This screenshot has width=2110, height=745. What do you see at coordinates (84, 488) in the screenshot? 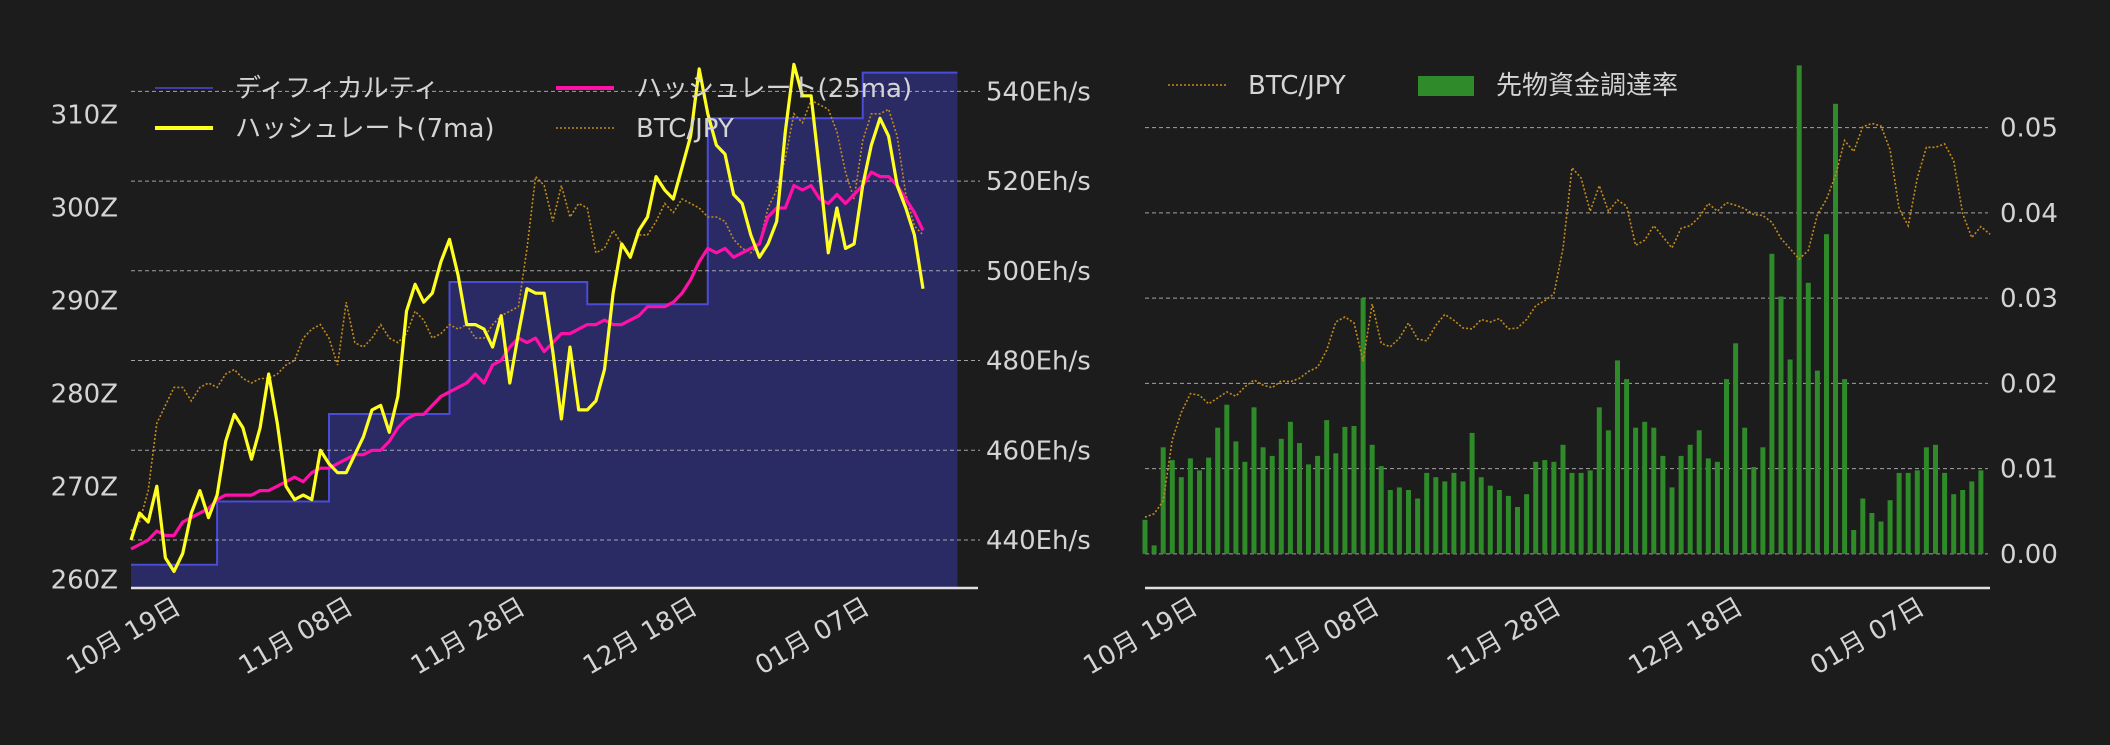
I see `y-left-tick: 270Z` at bounding box center [84, 488].